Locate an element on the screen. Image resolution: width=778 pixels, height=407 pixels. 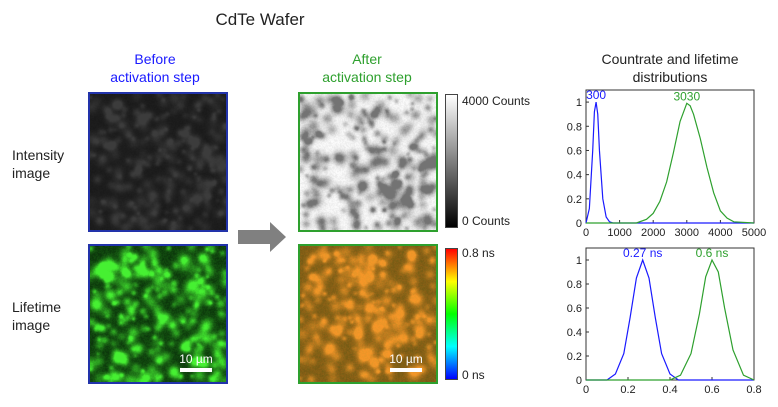
x-tick-label: 0.4 is located at coordinates (669, 390).